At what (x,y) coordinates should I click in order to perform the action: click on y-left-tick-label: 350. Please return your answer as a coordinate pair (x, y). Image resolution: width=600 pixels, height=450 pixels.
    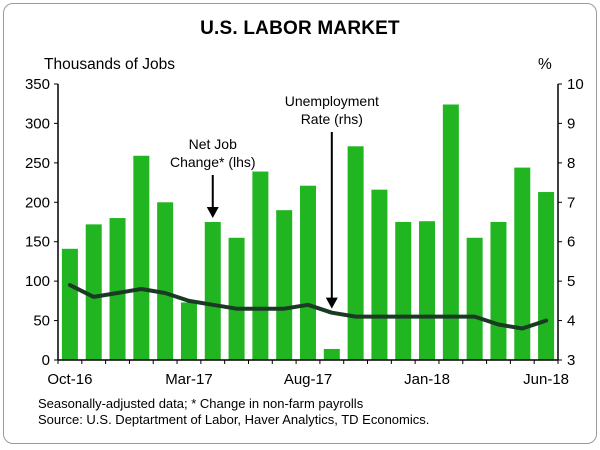
    Looking at the image, I should click on (37, 84).